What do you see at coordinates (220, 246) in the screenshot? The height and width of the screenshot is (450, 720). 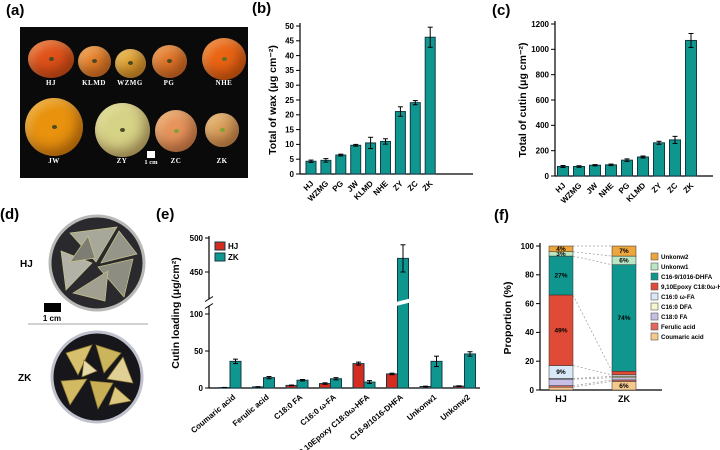 I see `legend-swatch-HJ` at bounding box center [220, 246].